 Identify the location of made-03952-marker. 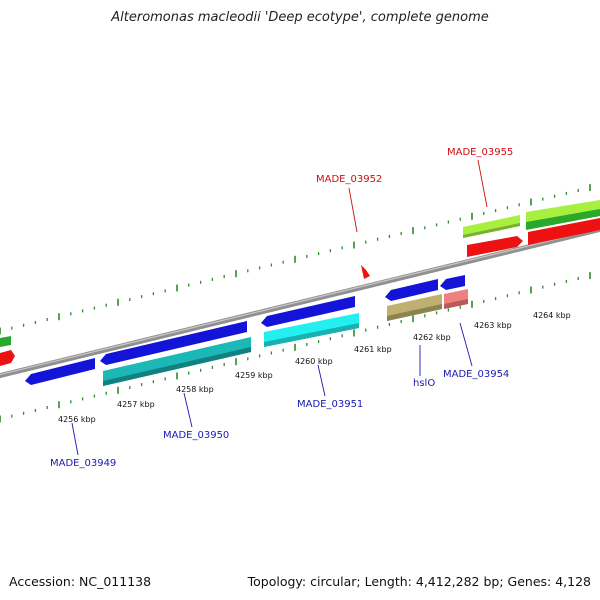
(365, 272).